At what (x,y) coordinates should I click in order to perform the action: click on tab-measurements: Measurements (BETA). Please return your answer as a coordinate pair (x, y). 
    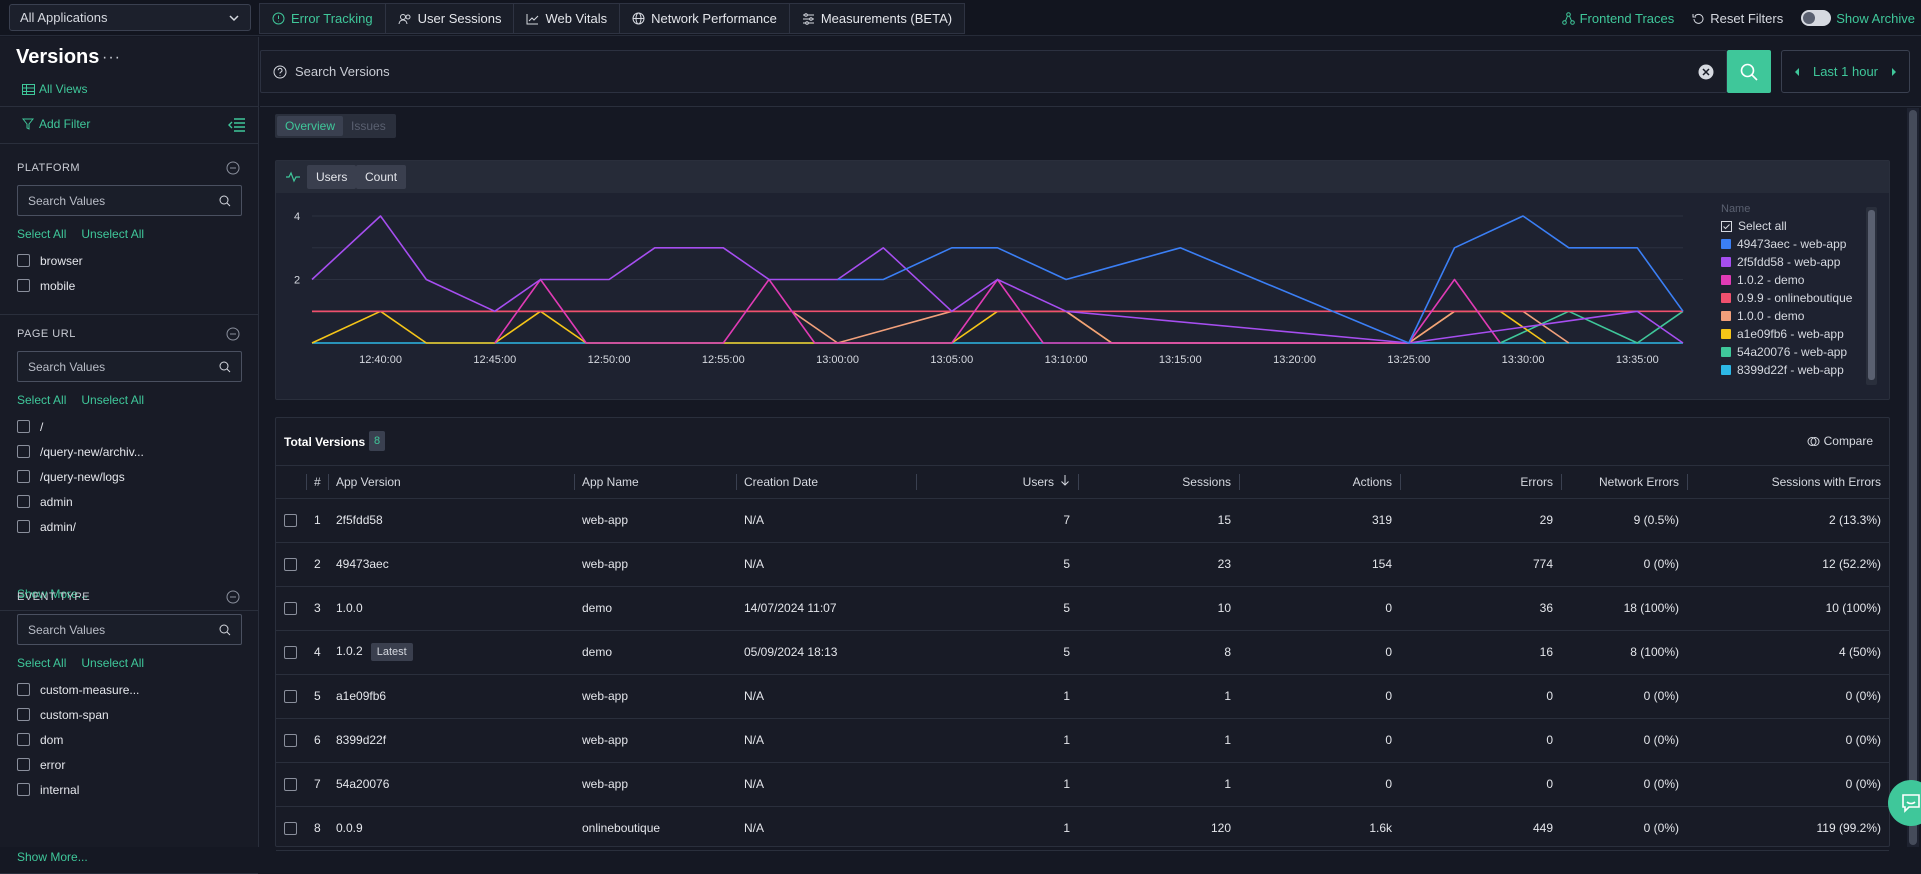
    Looking at the image, I should click on (877, 18).